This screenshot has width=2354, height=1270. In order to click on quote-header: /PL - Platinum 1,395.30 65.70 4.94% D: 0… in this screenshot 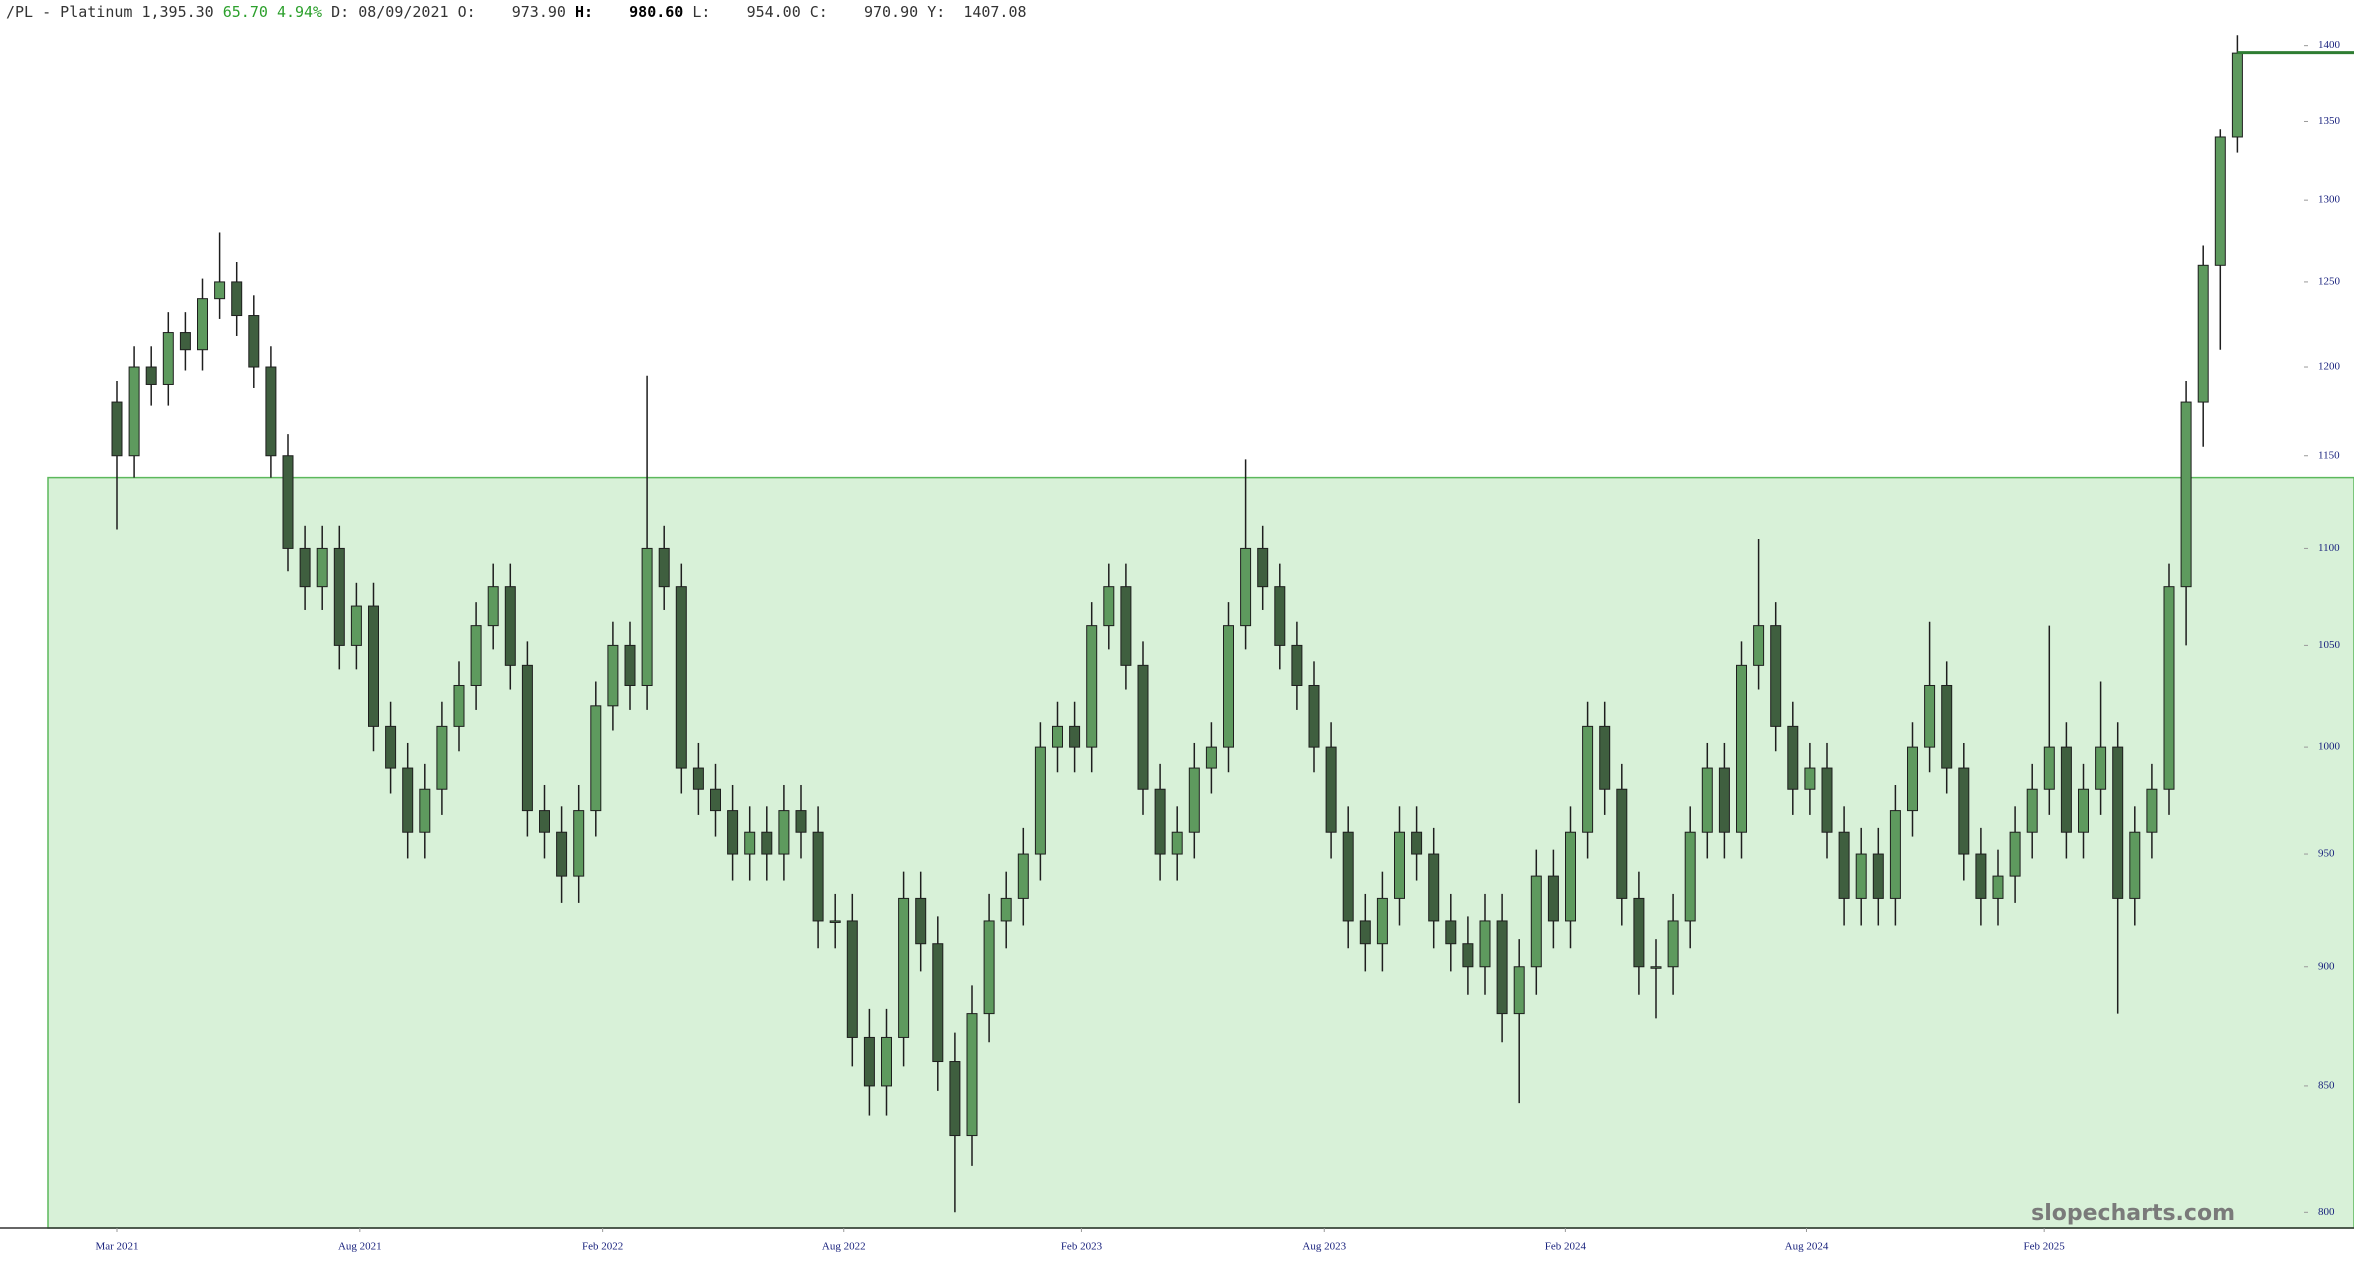, I will do `click(516, 12)`.